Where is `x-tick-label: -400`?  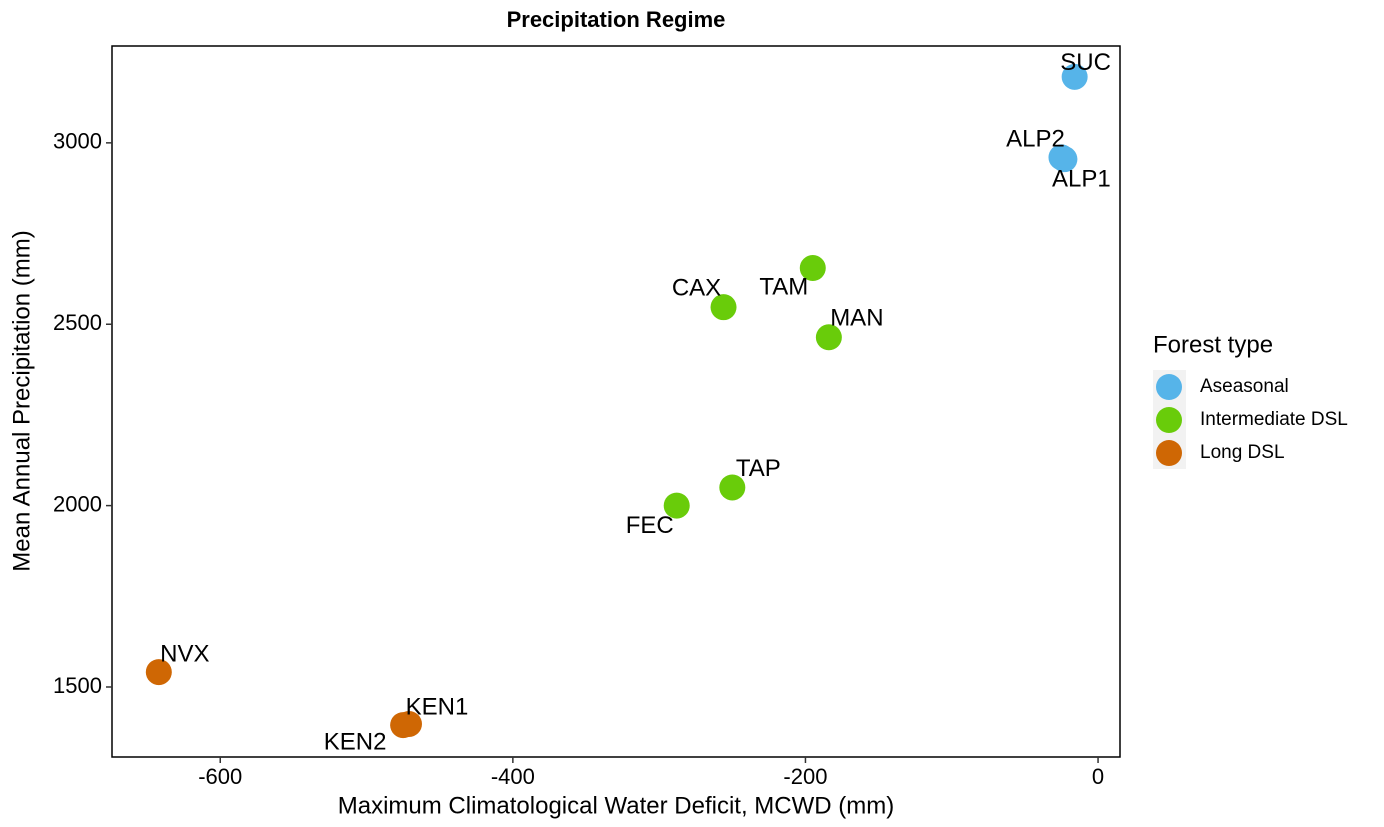
x-tick-label: -400 is located at coordinates (513, 776).